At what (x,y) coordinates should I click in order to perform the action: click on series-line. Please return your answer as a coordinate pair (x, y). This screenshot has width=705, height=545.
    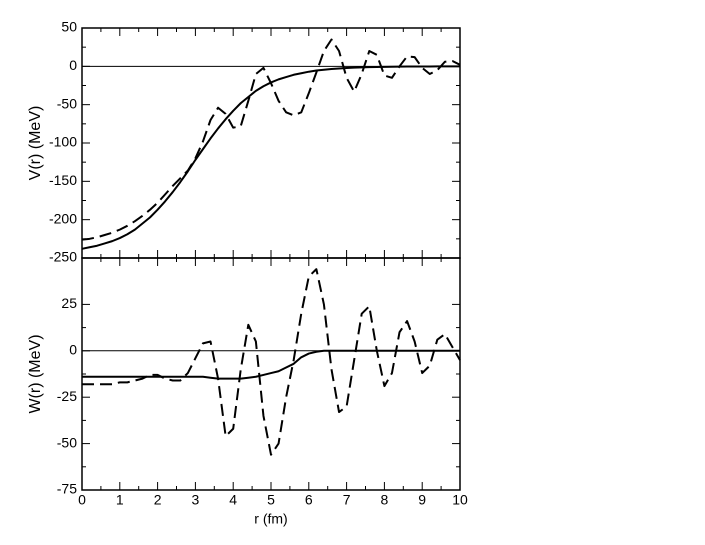
    Looking at the image, I should click on (271, 364).